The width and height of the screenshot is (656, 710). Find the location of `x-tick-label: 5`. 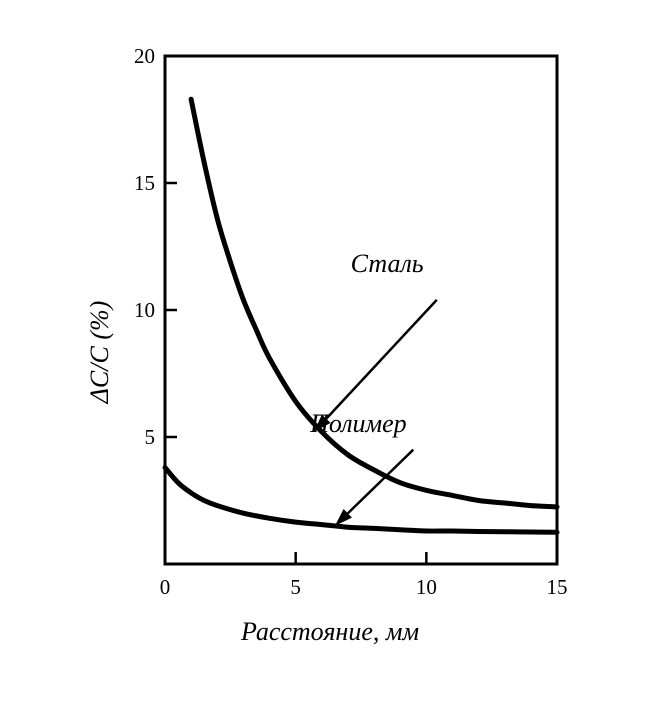

x-tick-label: 5 is located at coordinates (295, 587).